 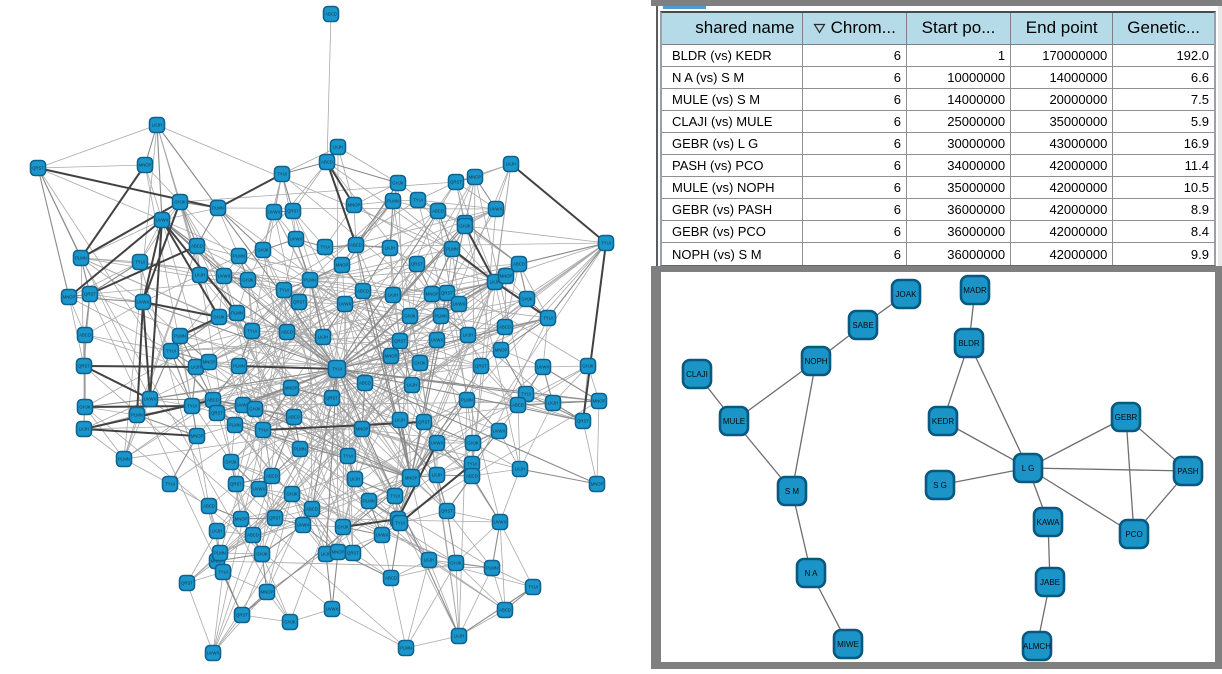 What do you see at coordinates (862, 325) in the screenshot?
I see `svg-text: SABE` at bounding box center [862, 325].